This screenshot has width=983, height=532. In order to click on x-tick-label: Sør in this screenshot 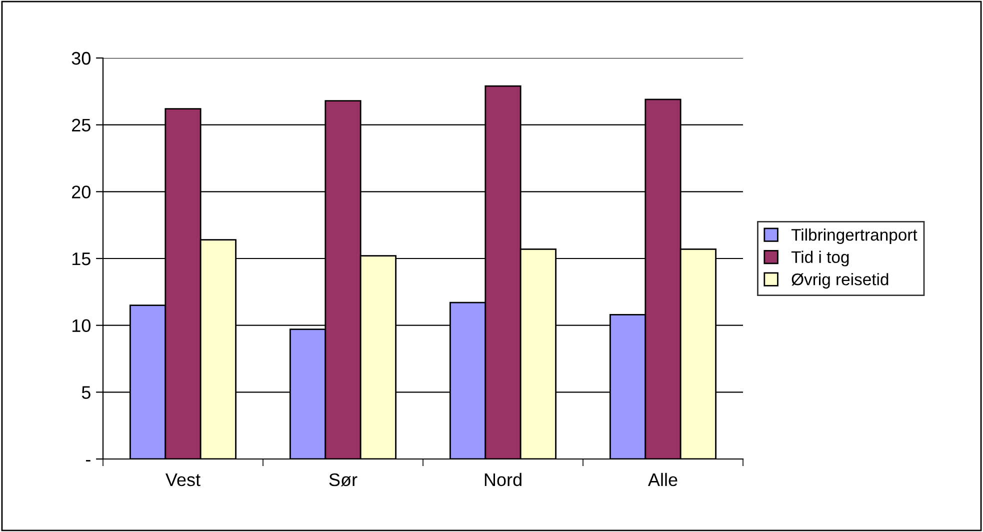, I will do `click(343, 479)`.